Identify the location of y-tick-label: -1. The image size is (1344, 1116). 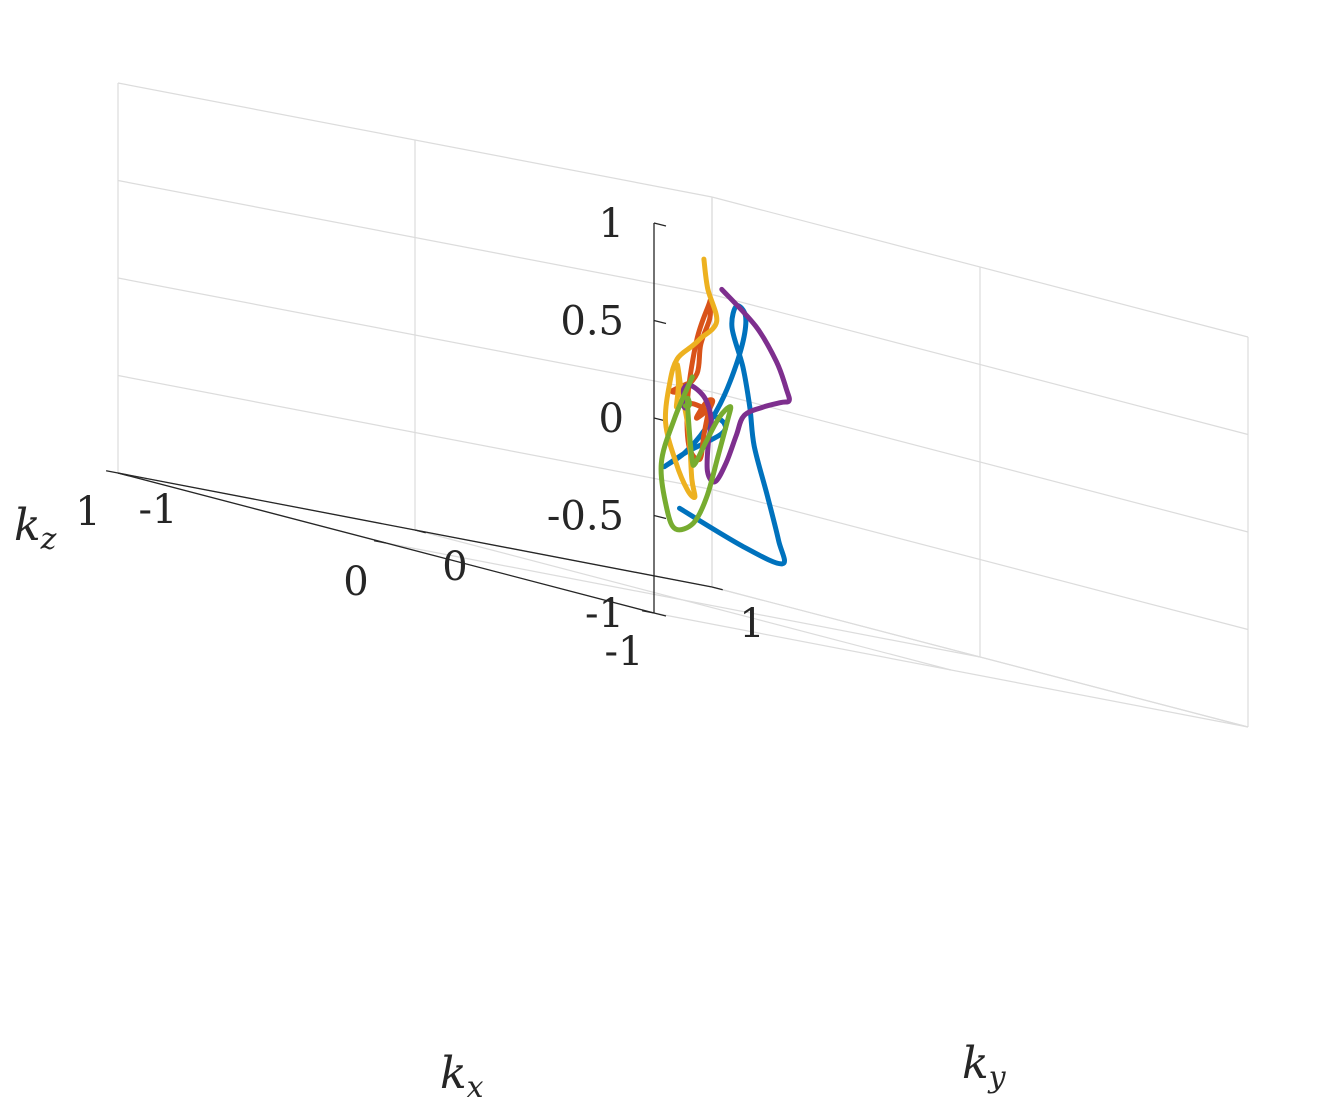
(158, 510).